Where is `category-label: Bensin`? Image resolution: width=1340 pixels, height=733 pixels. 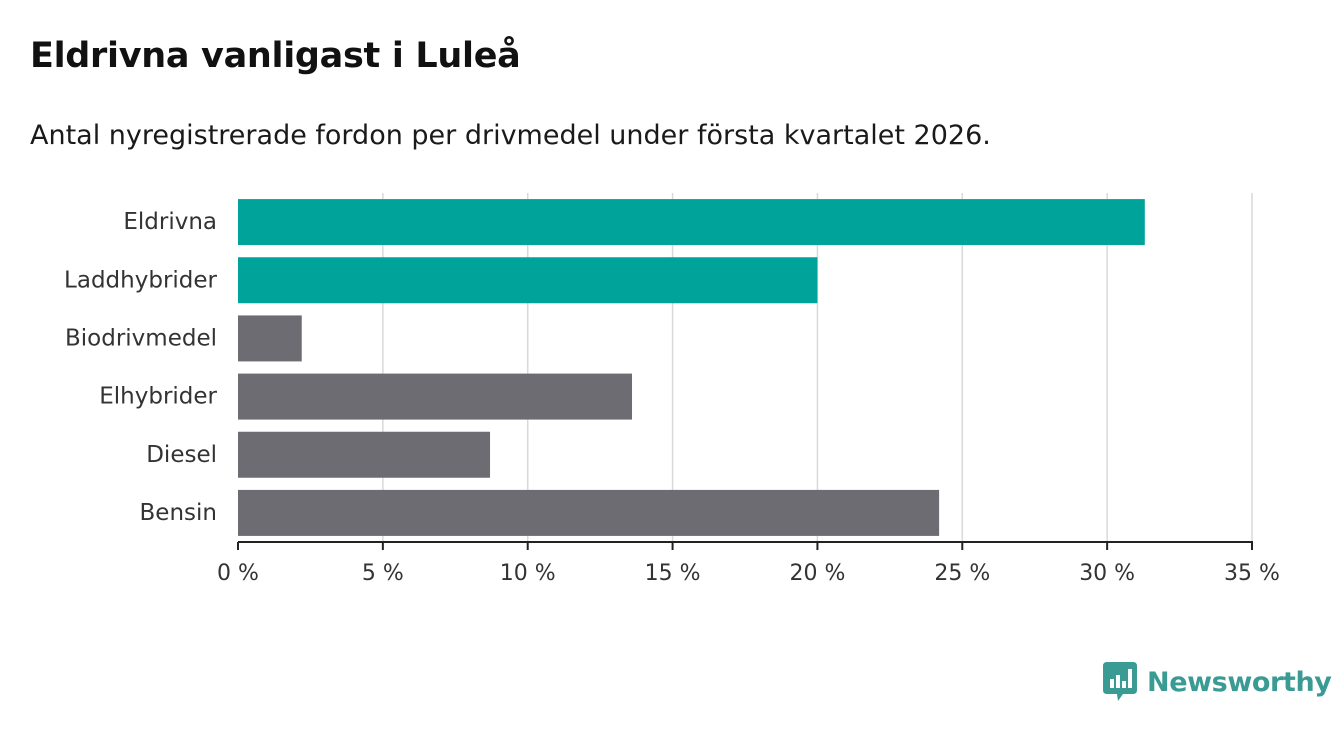 category-label: Bensin is located at coordinates (178, 513).